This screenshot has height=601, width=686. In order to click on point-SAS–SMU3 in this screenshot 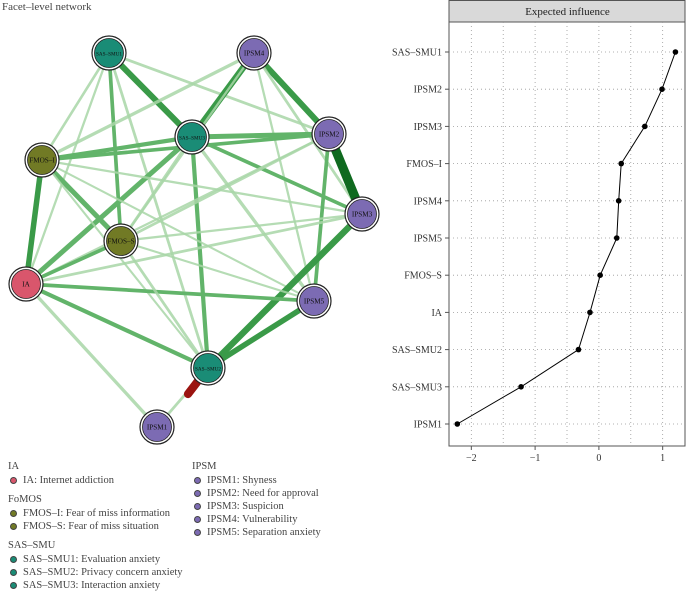, I will do `click(521, 387)`.